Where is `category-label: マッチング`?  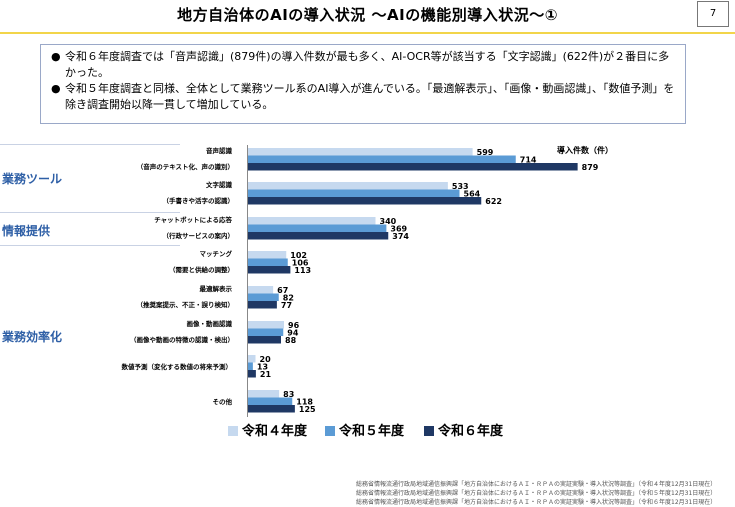 category-label: マッチング is located at coordinates (216, 253).